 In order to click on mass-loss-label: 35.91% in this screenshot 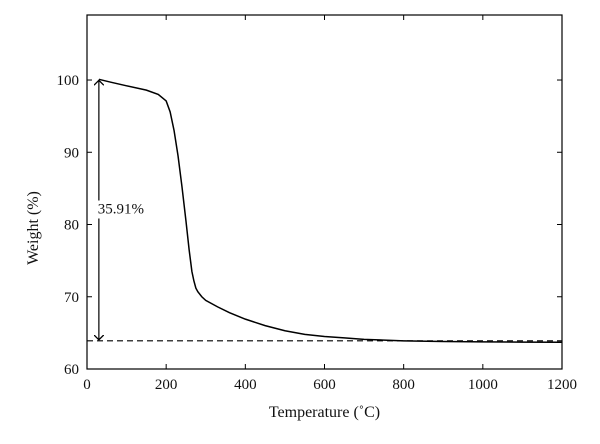, I will do `click(121, 209)`.